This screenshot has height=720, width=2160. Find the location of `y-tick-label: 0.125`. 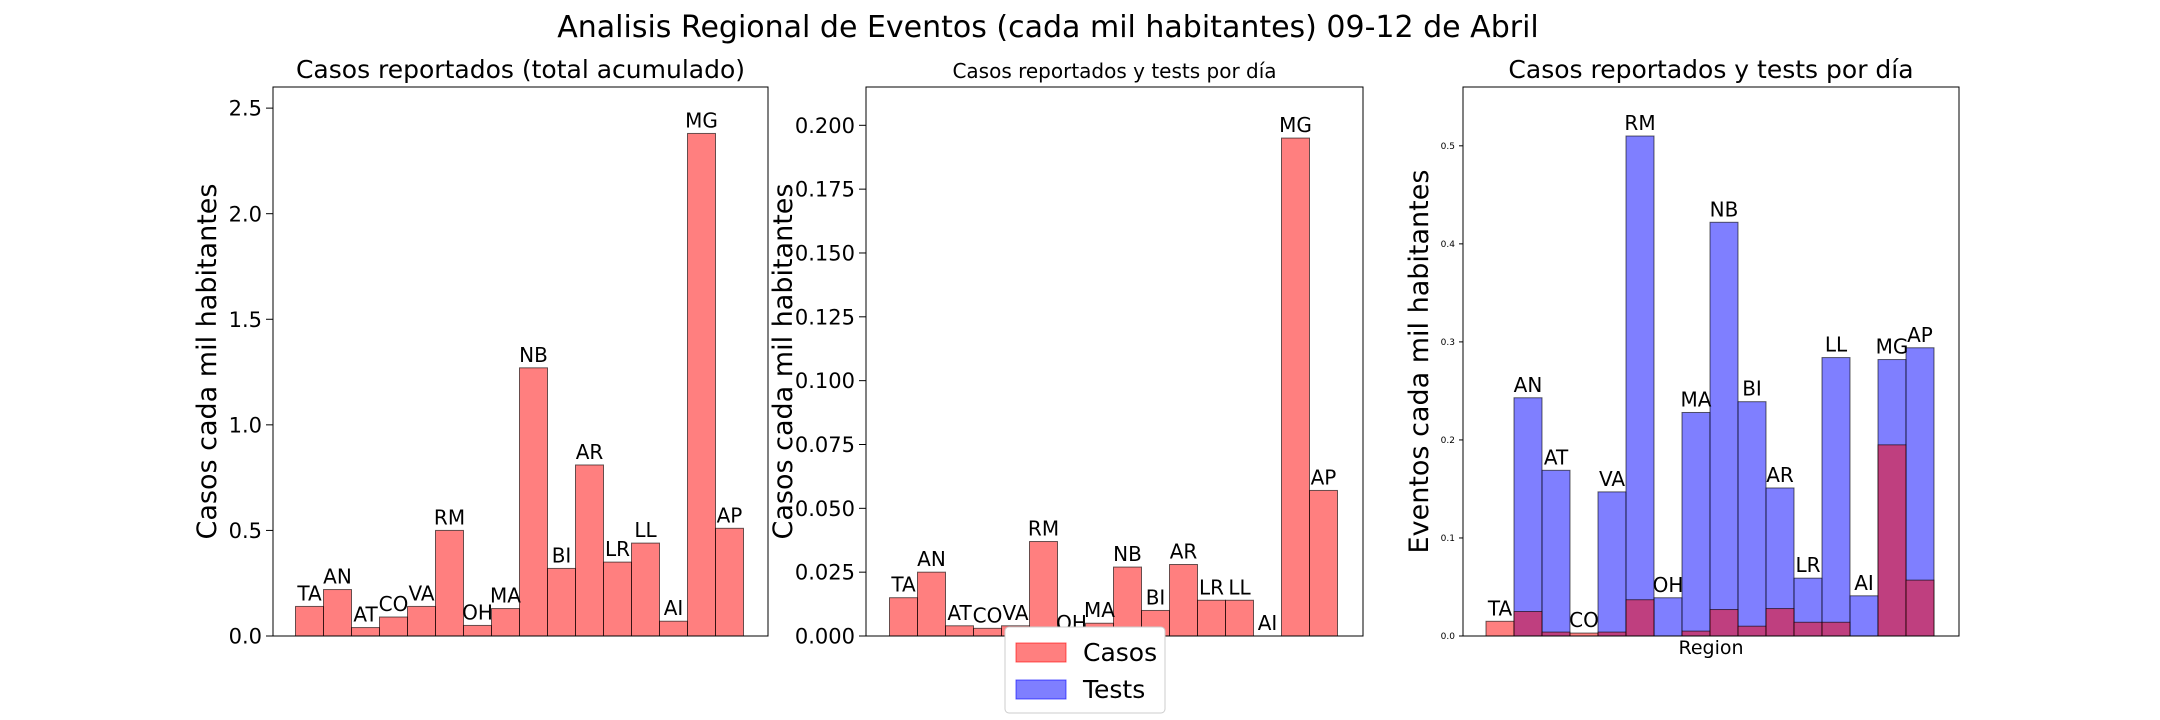

y-tick-label: 0.125 is located at coordinates (825, 317).